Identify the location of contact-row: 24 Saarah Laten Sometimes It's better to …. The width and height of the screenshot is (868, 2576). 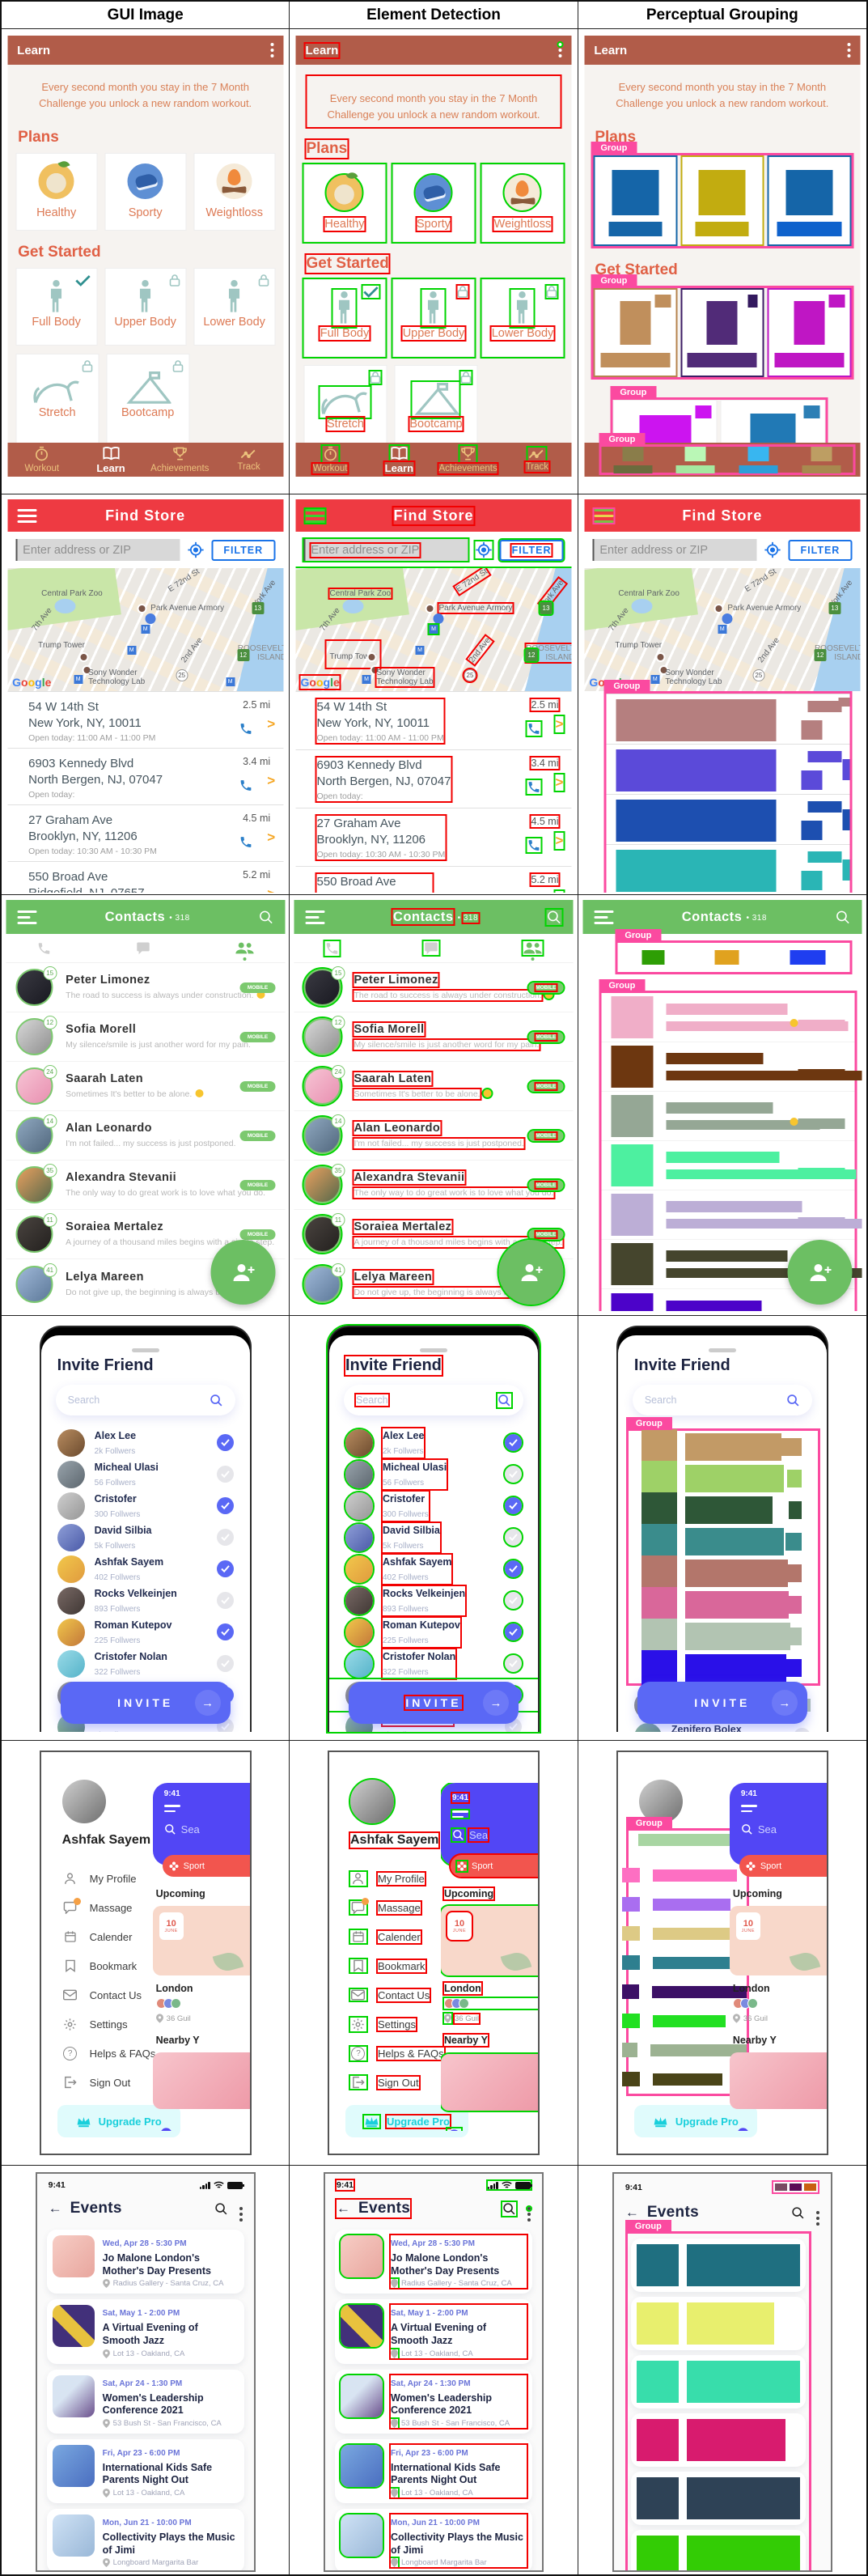
(146, 1086).